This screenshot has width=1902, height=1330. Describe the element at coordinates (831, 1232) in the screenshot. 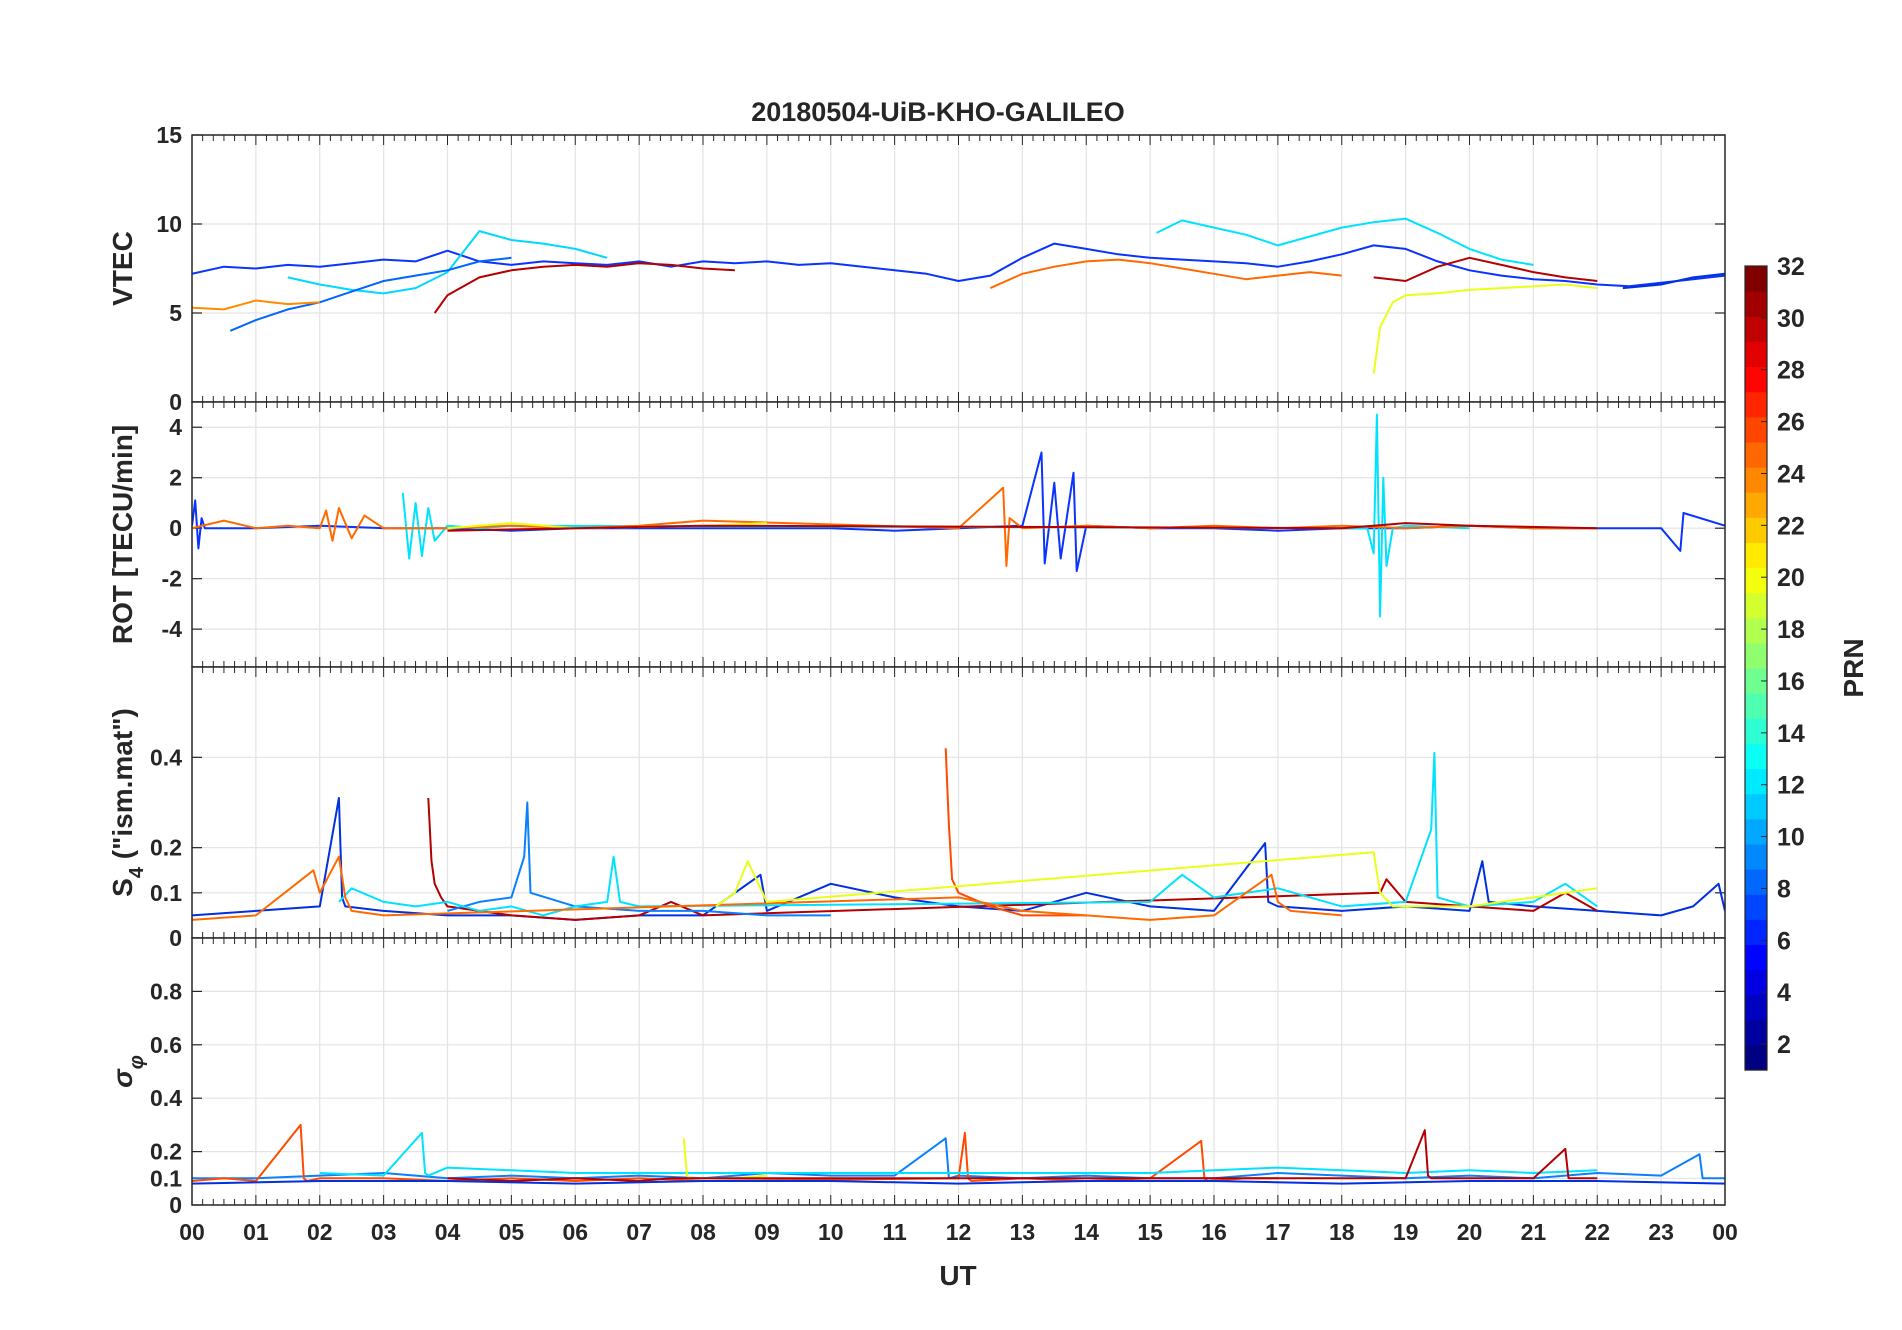

I see `x-tick-label: 10` at that location.